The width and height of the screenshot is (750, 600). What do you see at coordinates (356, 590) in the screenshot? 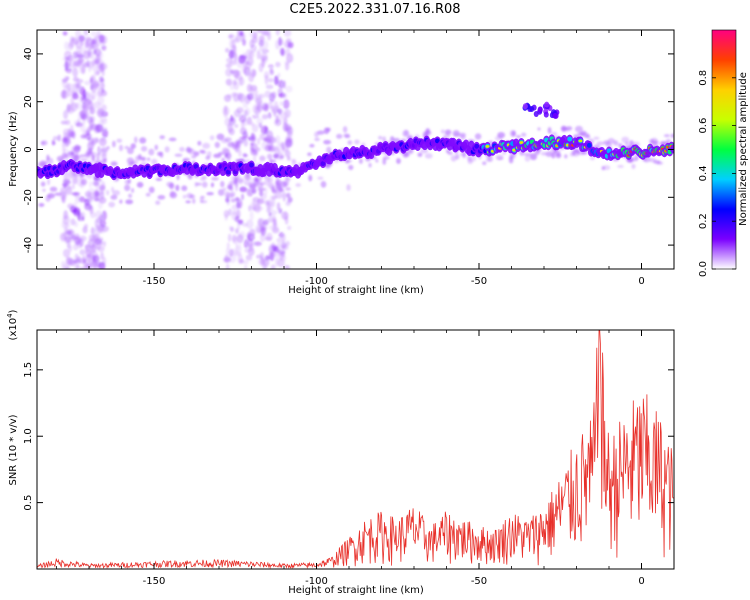
I see `snr-x-axis-label: Height of straight line (km)` at bounding box center [356, 590].